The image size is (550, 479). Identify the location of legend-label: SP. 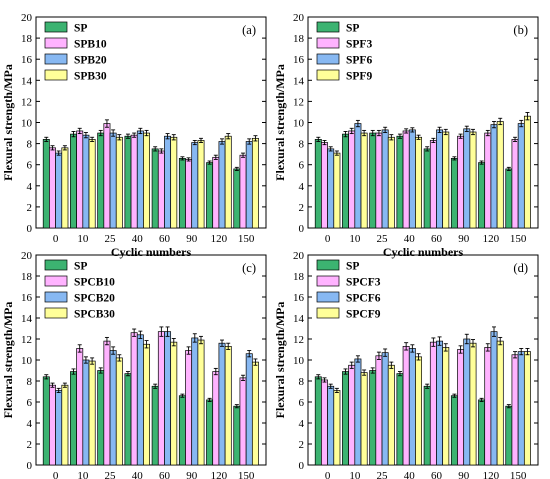
(352, 267).